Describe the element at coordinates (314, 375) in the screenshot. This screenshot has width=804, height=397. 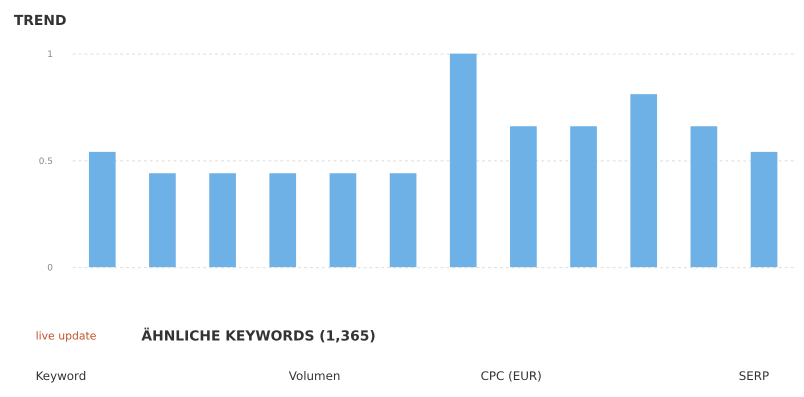
I see `text: Volumen` at that location.